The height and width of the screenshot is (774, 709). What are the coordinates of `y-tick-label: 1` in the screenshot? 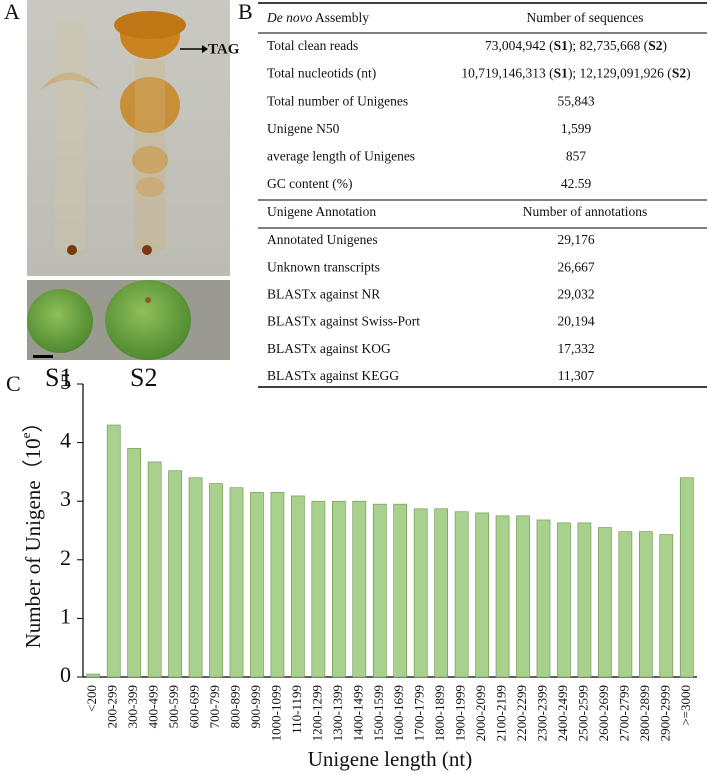 It's located at (65, 615).